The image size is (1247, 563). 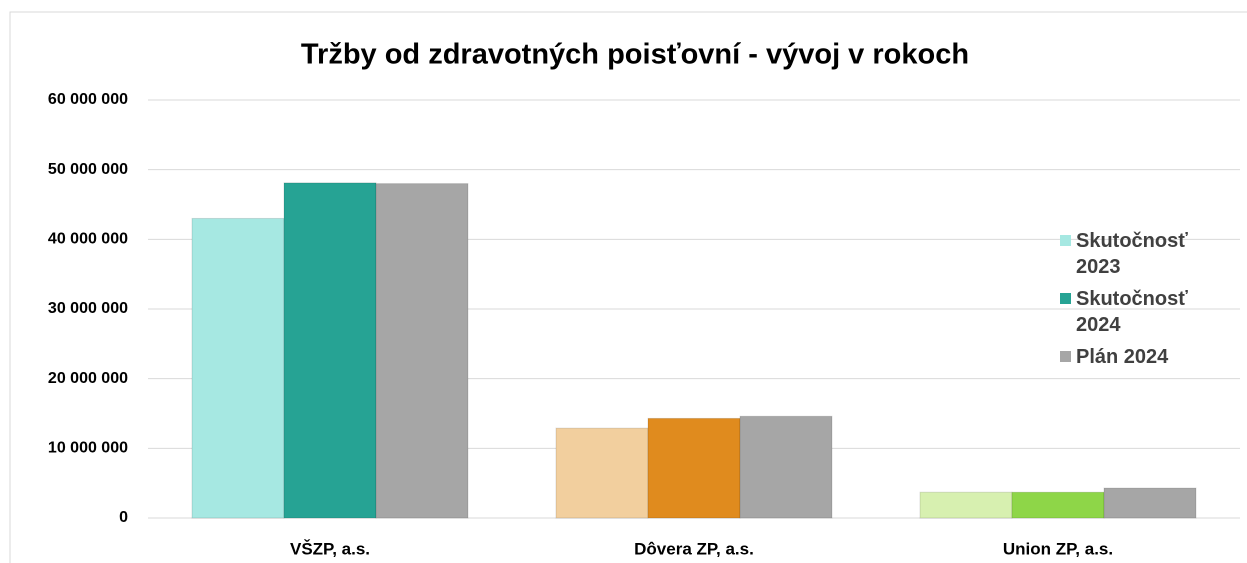 What do you see at coordinates (123, 517) in the screenshot?
I see `y-tick-label: 0` at bounding box center [123, 517].